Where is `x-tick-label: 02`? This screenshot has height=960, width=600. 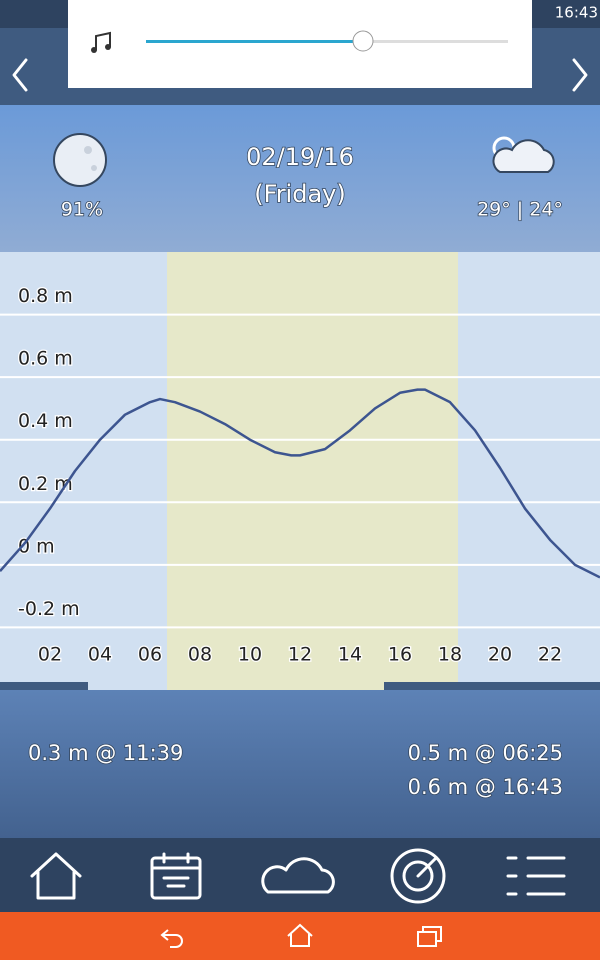 x-tick-label: 02 is located at coordinates (50, 655).